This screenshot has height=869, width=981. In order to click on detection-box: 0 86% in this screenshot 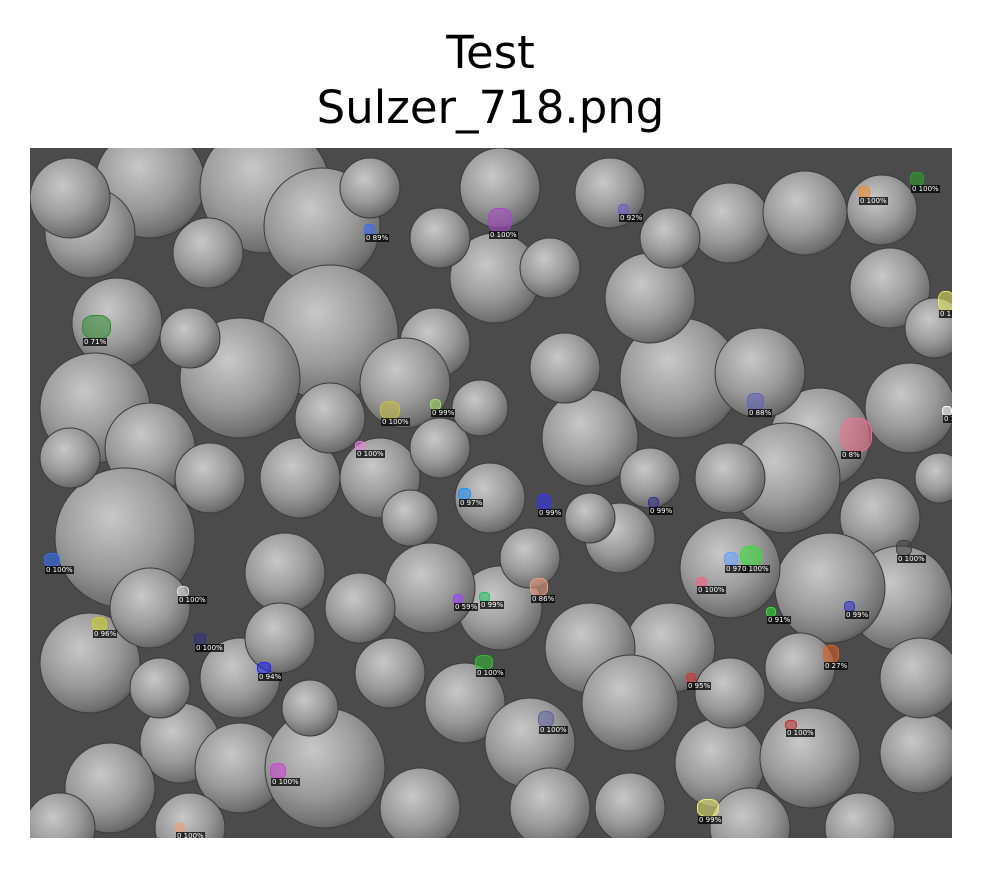, I will do `click(543, 590)`.